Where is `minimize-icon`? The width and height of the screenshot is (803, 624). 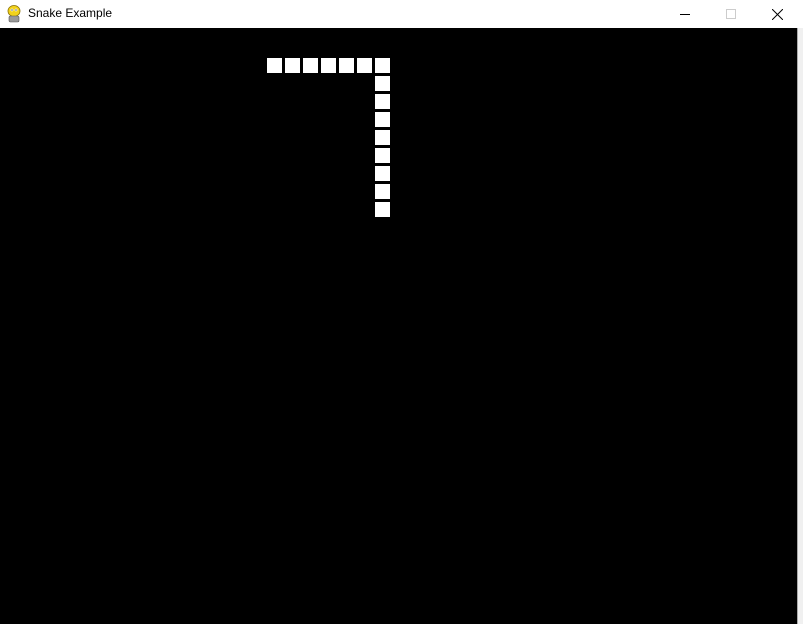 minimize-icon is located at coordinates (685, 14).